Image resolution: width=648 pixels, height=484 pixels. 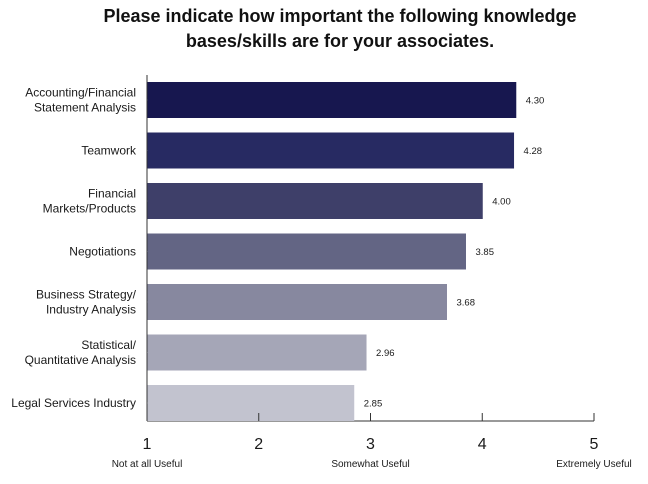 What do you see at coordinates (535, 101) in the screenshot?
I see `bar-value-label: 4.30` at bounding box center [535, 101].